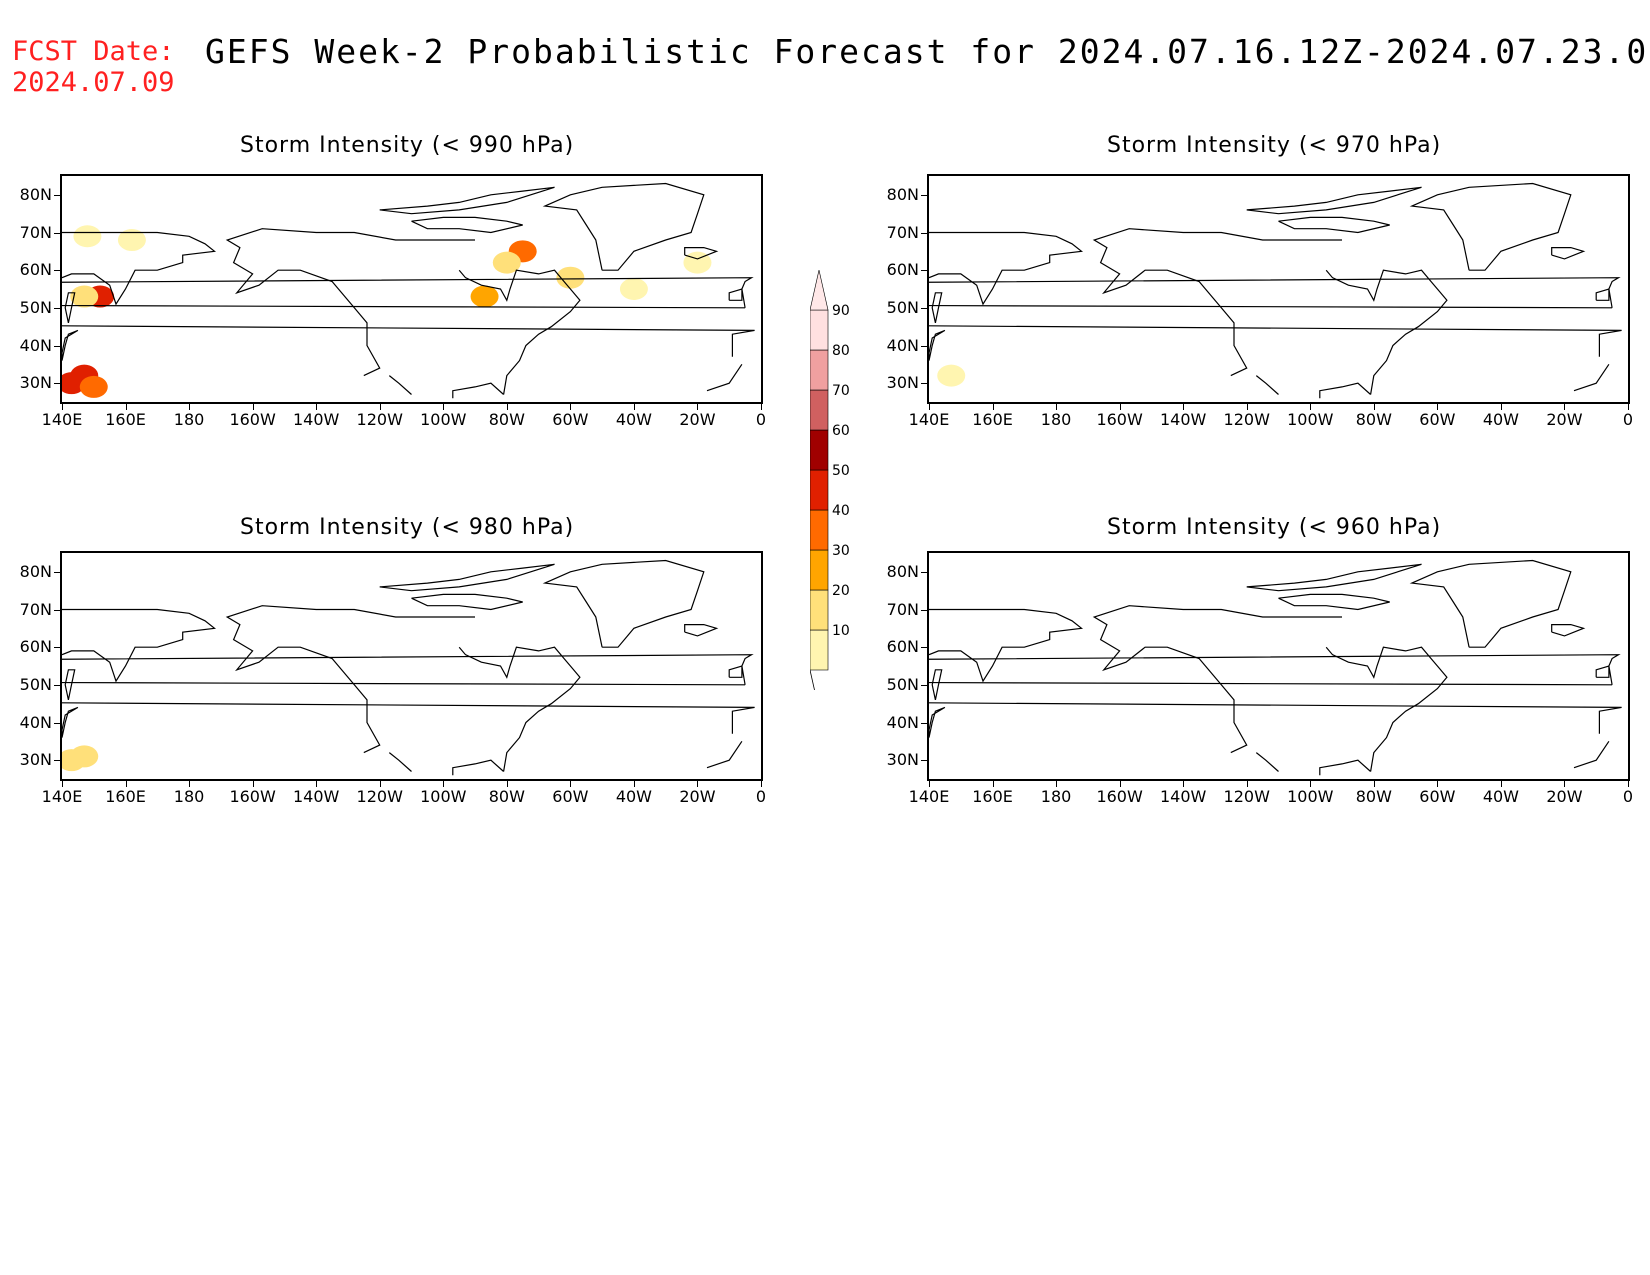 This screenshot has height=1275, width=1650. What do you see at coordinates (1119, 419) in the screenshot?
I see `lon-label: 160W` at bounding box center [1119, 419].